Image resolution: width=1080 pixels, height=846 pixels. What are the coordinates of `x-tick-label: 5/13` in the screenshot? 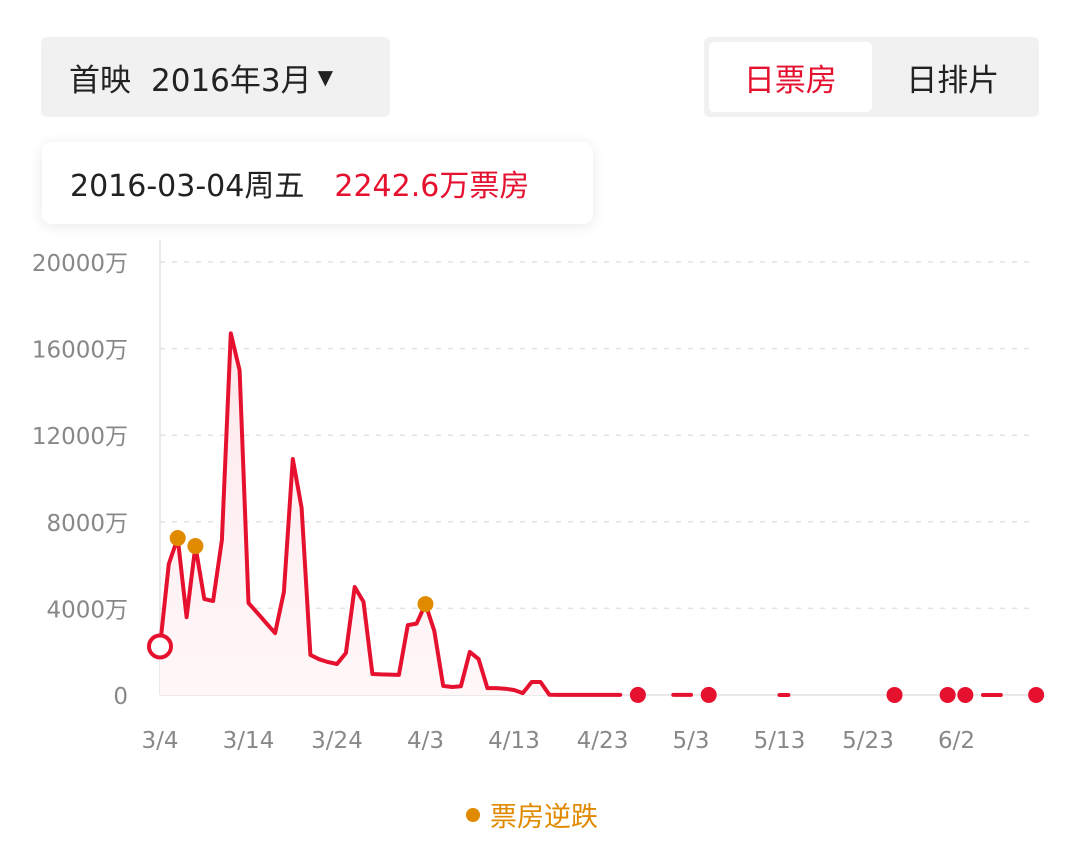 It's located at (780, 741).